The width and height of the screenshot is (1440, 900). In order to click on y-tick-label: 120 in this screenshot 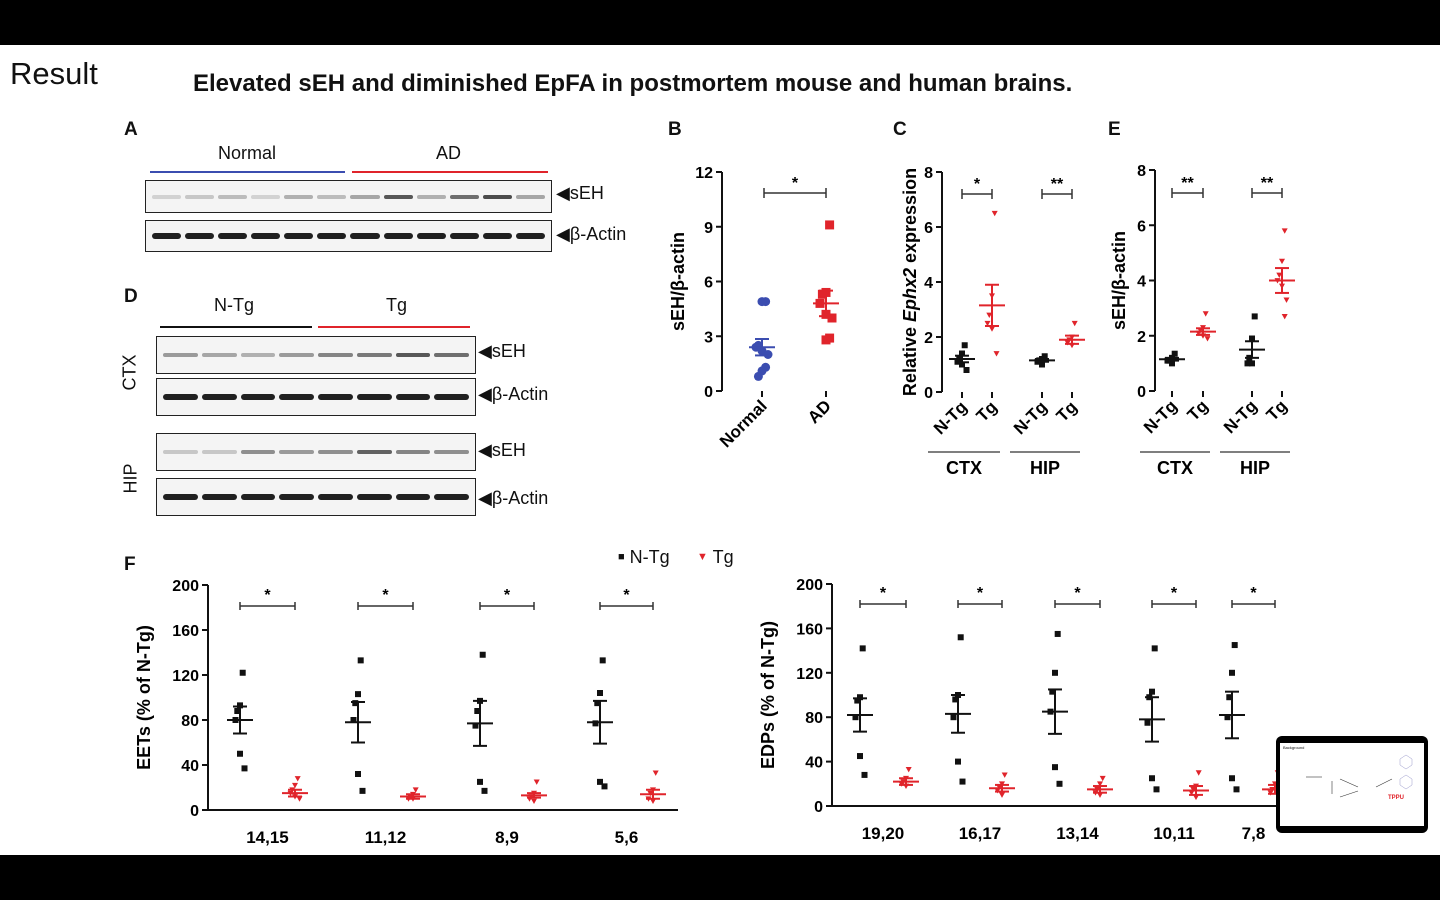, I will do `click(185, 676)`.